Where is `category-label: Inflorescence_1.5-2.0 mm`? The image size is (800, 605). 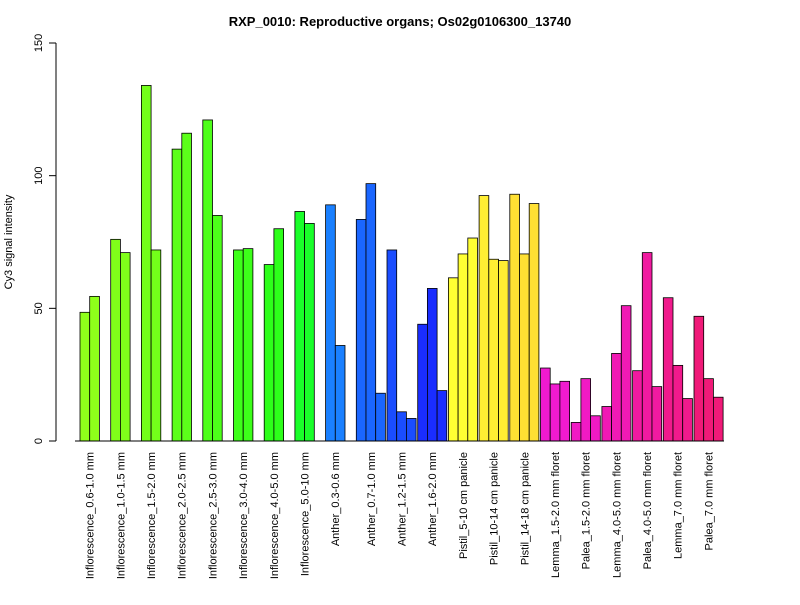
category-label: Inflorescence_1.5-2.0 mm is located at coordinates (152, 515).